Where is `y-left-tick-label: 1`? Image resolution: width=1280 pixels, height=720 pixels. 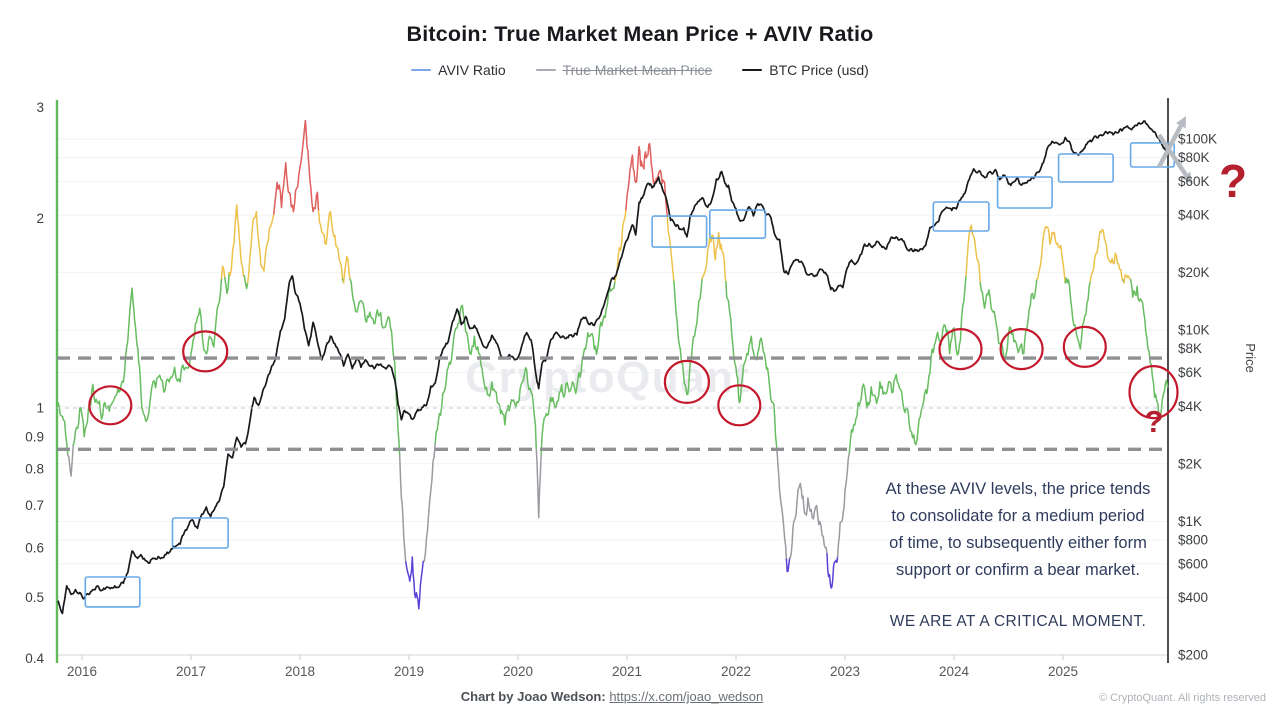 y-left-tick-label: 1 is located at coordinates (40, 408).